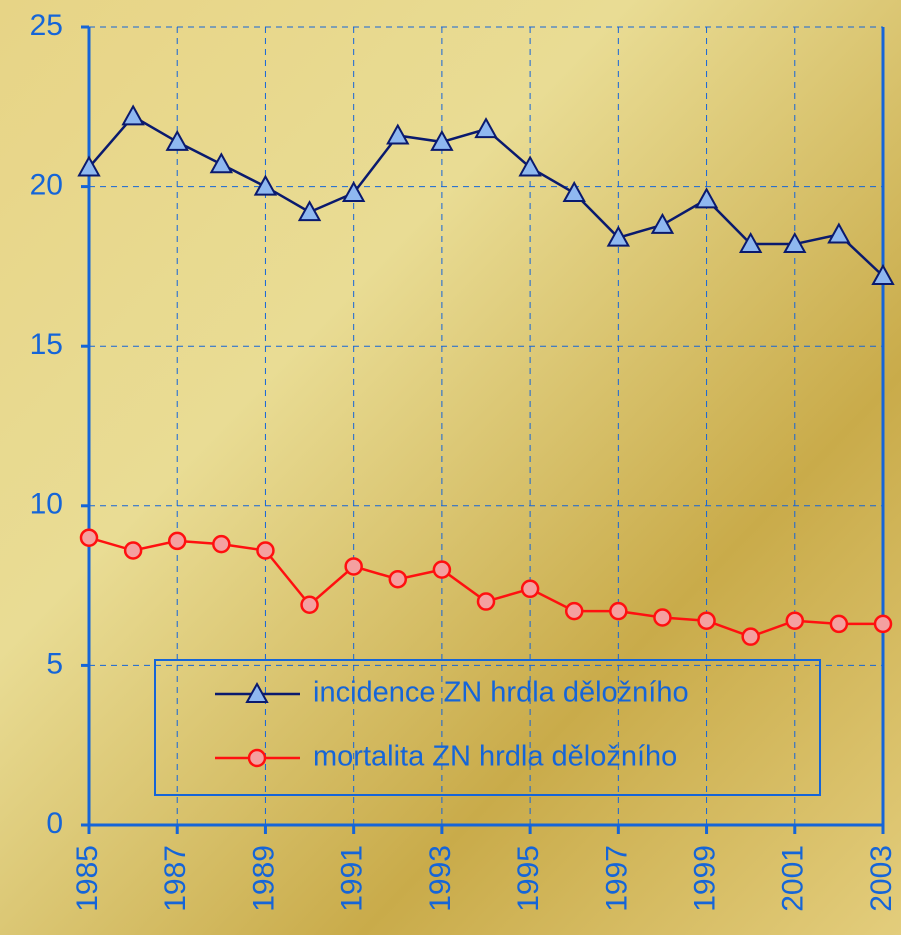 The height and width of the screenshot is (935, 901). Describe the element at coordinates (46, 504) in the screenshot. I see `y-tick-label: 10` at that location.